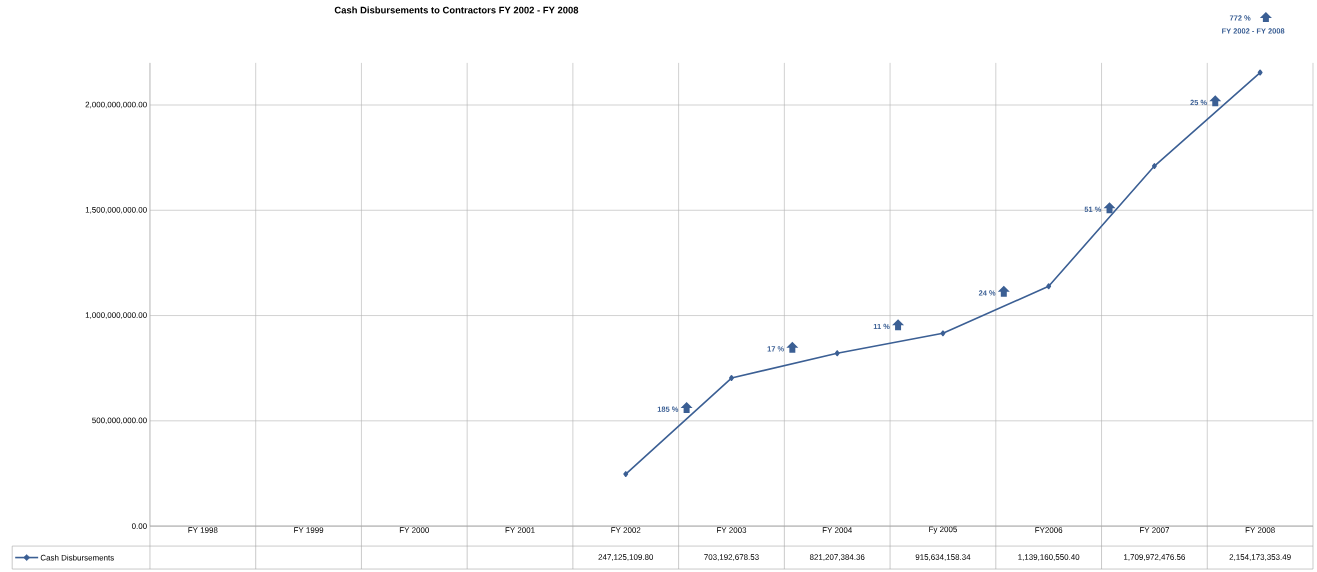 The height and width of the screenshot is (572, 1317). I want to click on chart-title: Cash Disbursements to Contractors FY 2002 - FY 2008, so click(456, 10).